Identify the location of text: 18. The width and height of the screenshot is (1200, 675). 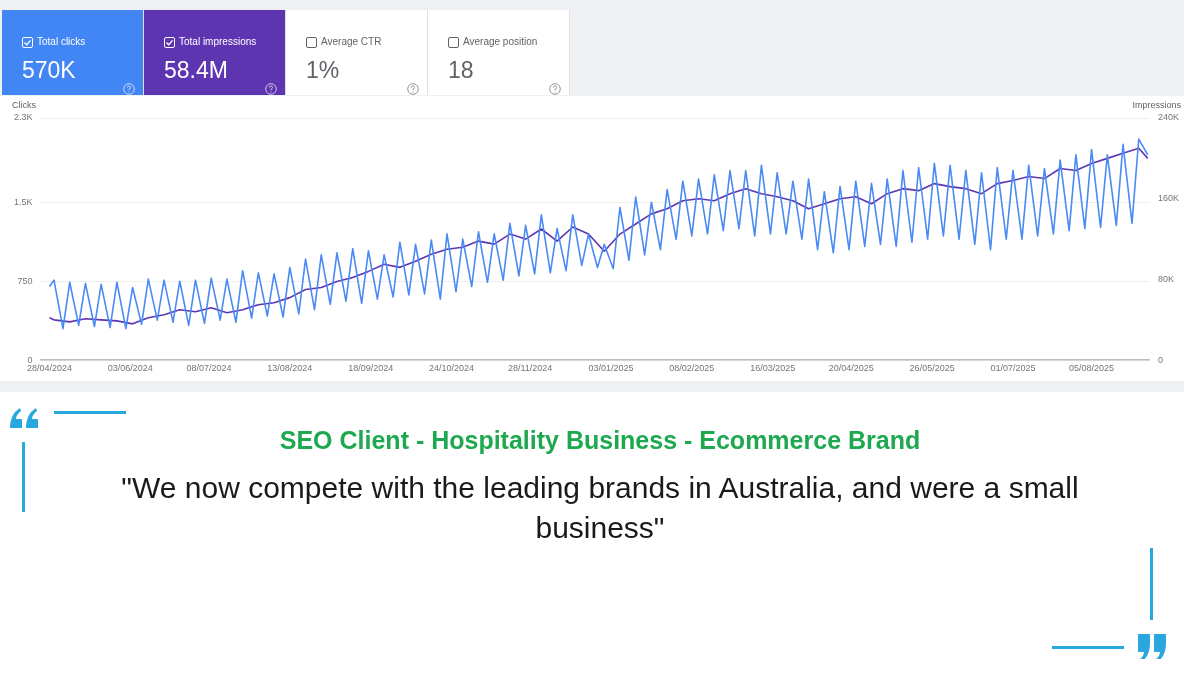
(461, 70).